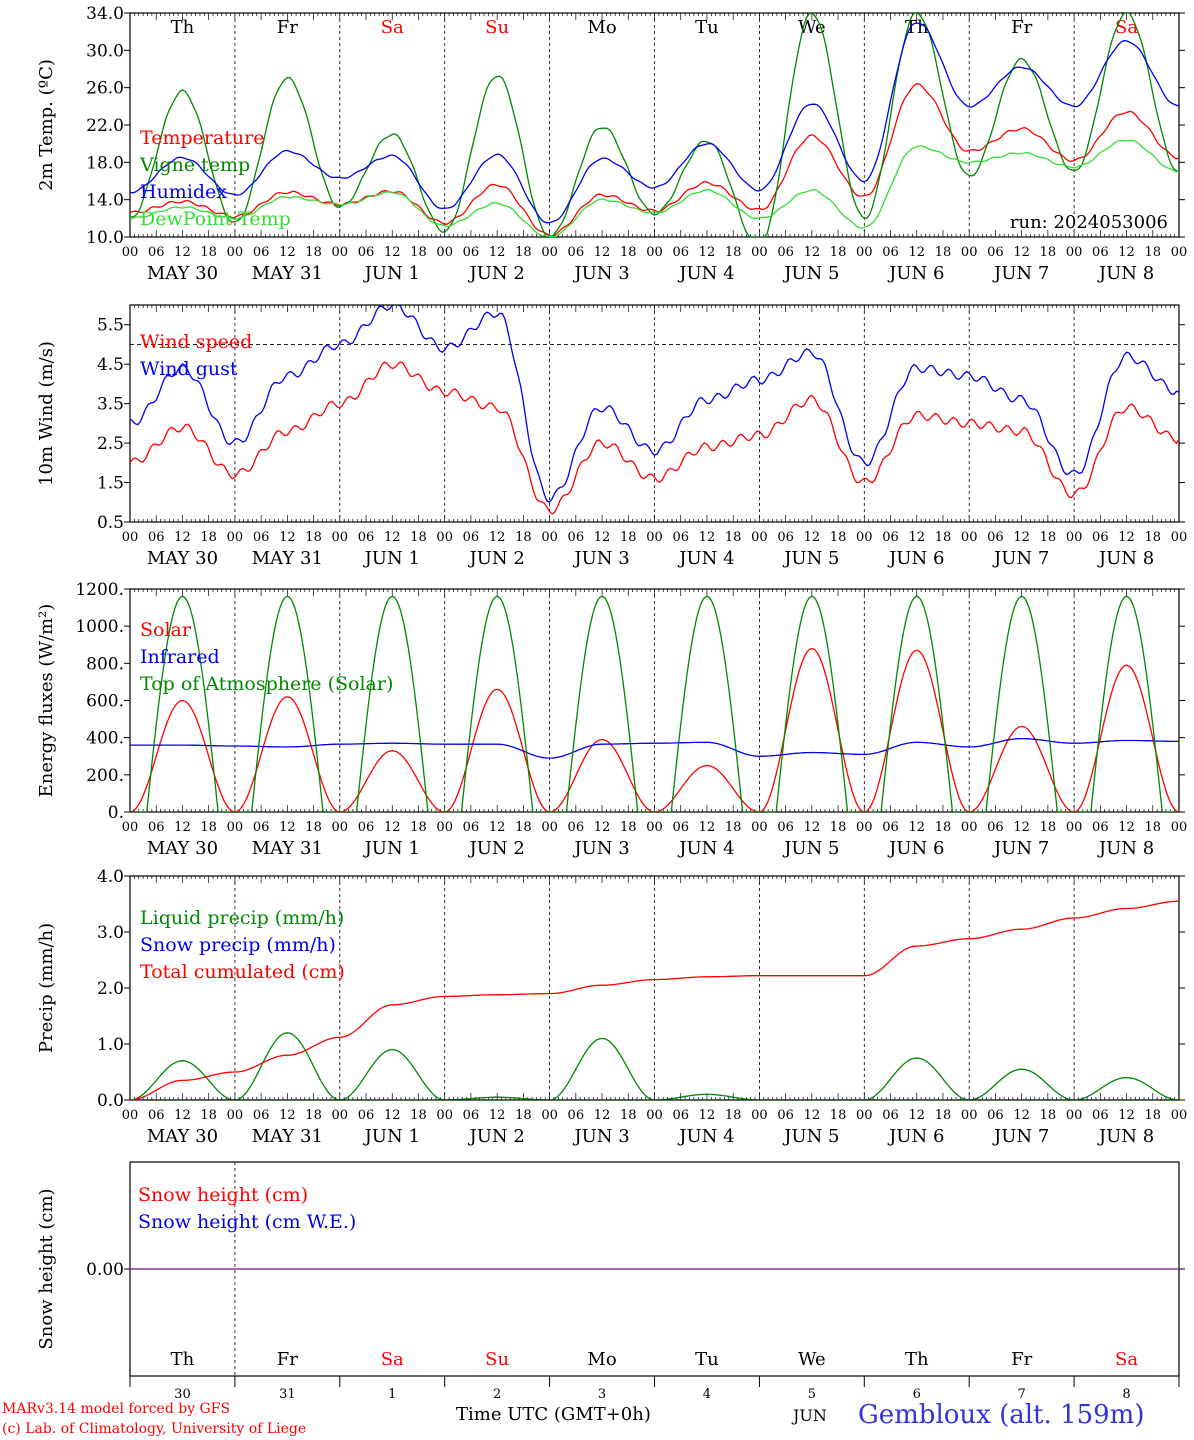 This screenshot has height=1440, width=1194. Describe the element at coordinates (110, 1045) in the screenshot. I see `y-tick-label: 1.0` at that location.